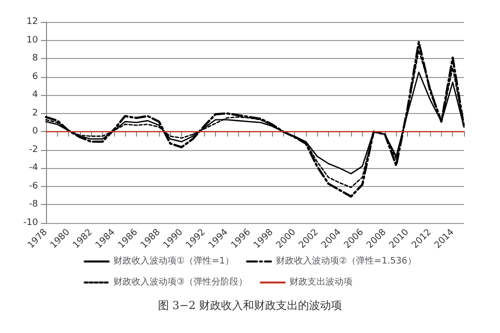 The width and height of the screenshot is (500, 333). What do you see at coordinates (32, 40) in the screenshot?
I see `y-tick-label: 10` at bounding box center [32, 40].